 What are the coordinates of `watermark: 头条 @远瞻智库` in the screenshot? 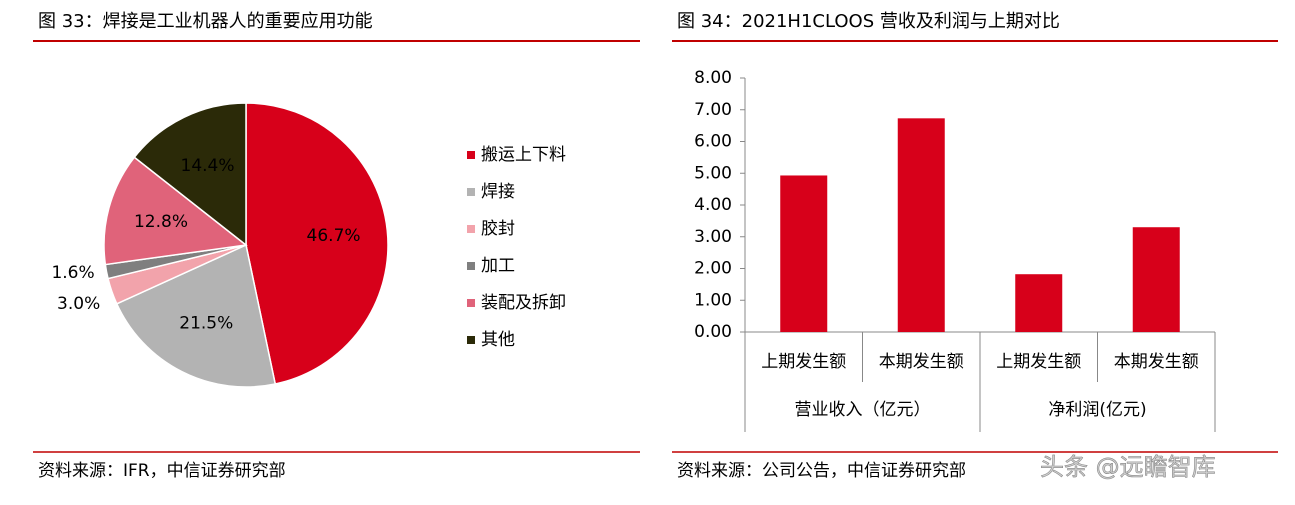 It's located at (1128, 467).